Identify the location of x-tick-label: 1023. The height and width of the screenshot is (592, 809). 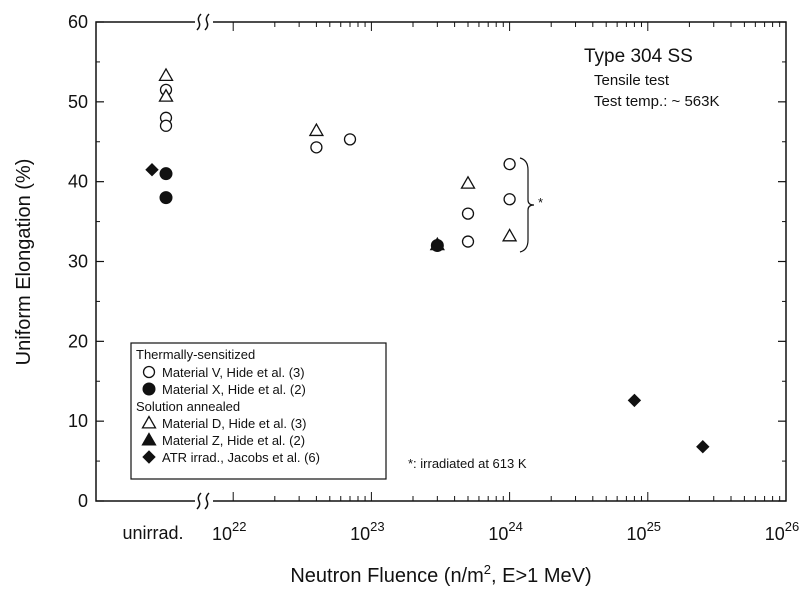
(367, 531).